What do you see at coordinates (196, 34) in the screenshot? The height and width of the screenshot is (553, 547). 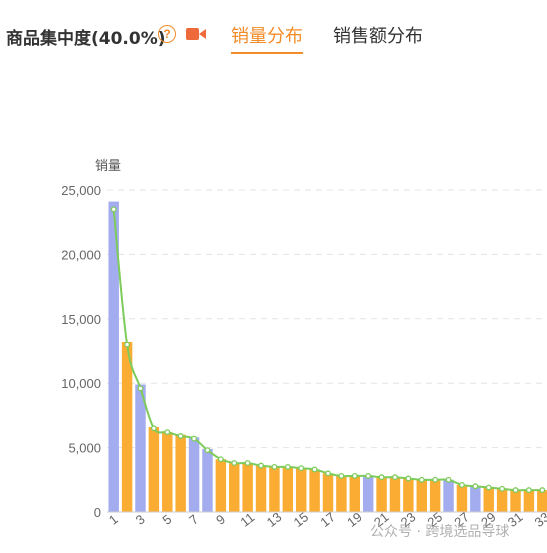 I see `video-camera-icon` at bounding box center [196, 34].